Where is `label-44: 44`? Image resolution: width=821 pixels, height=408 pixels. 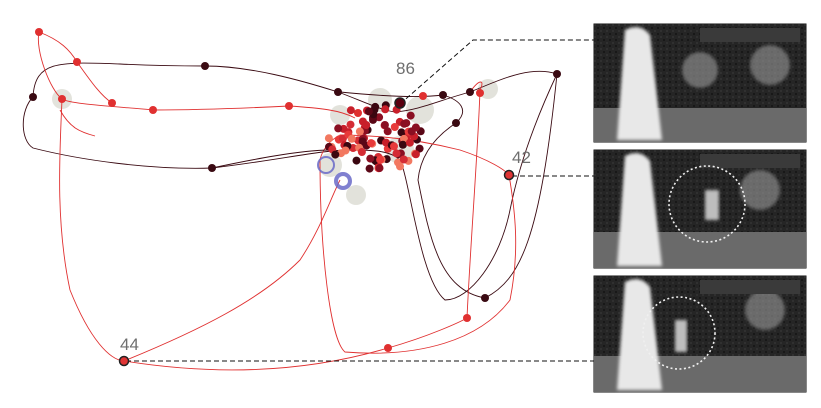 label-44: 44 is located at coordinates (129, 344).